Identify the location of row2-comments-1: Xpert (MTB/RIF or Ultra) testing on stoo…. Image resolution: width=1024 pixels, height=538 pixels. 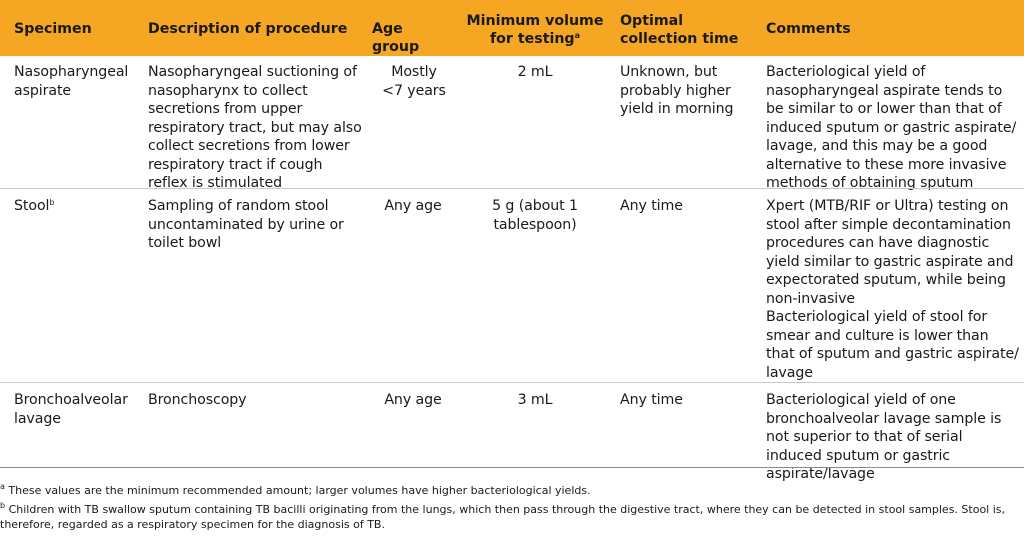
(890, 252).